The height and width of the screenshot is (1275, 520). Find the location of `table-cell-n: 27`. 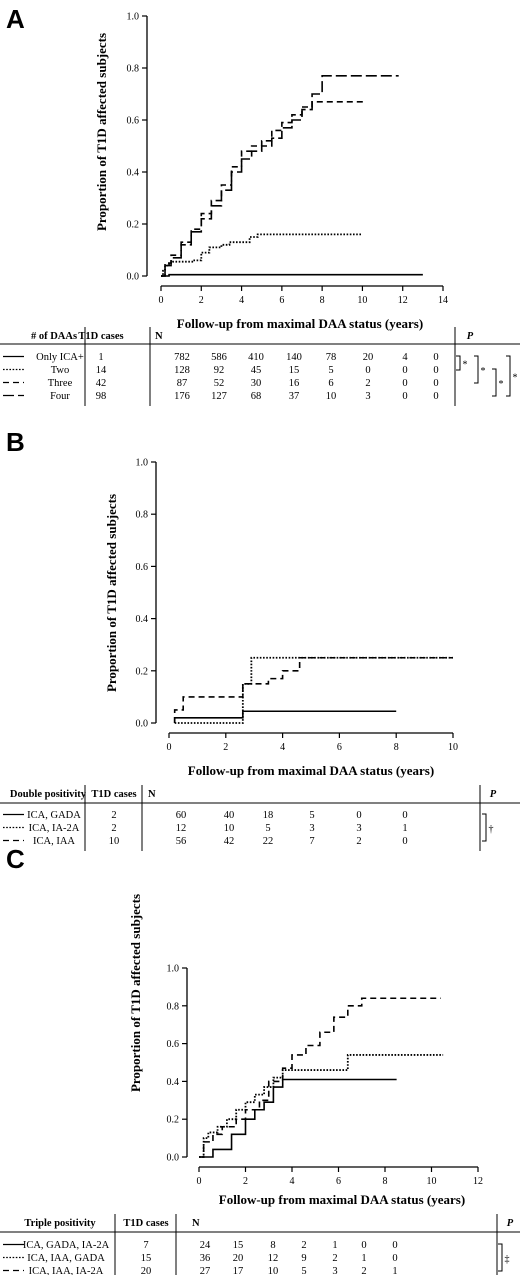

table-cell-n: 27 is located at coordinates (205, 1270).